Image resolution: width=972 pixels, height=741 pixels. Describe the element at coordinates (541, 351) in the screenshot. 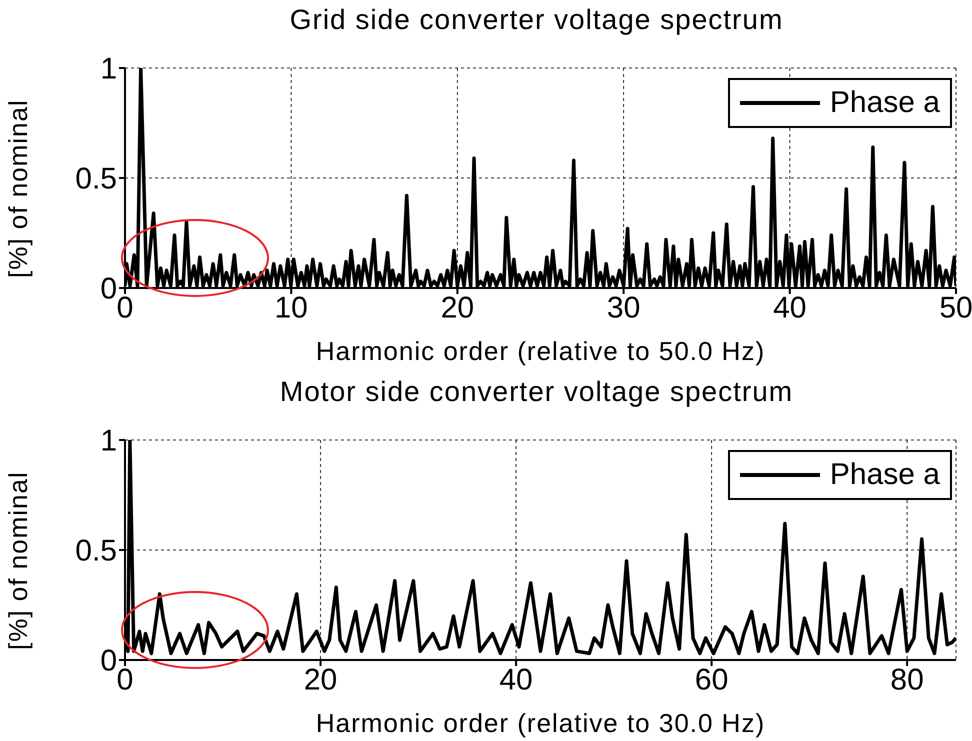

I see `x-axis-title: Harmonic order (relative to 50.0 Hz)` at that location.